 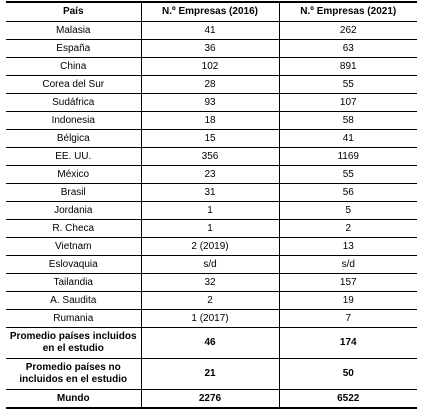 I want to click on cell-country: A. Saudita, so click(x=73, y=300).